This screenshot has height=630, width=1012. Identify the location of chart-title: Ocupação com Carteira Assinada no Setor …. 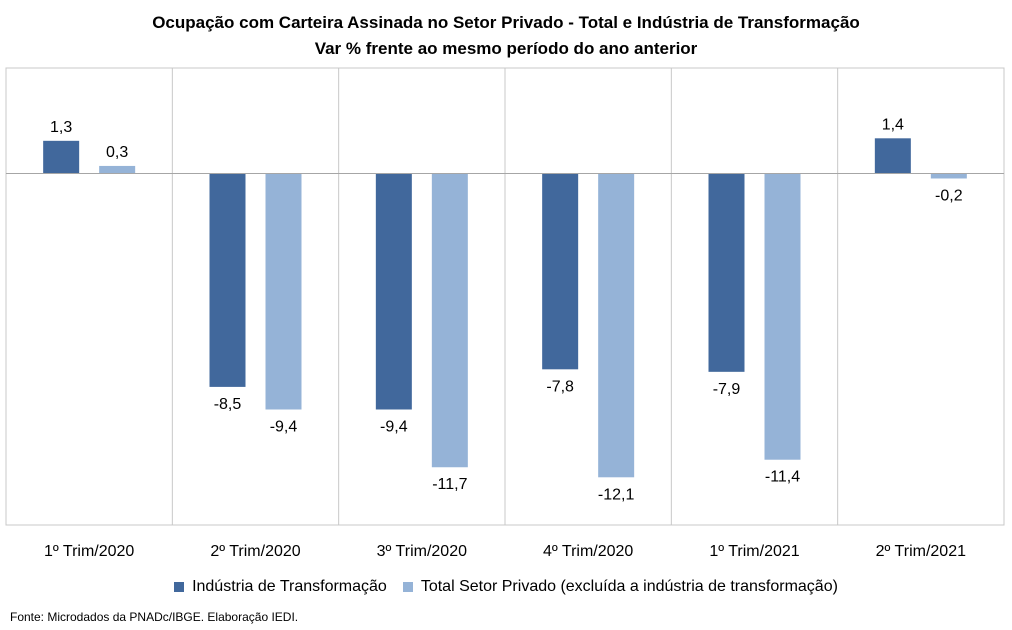
(506, 22).